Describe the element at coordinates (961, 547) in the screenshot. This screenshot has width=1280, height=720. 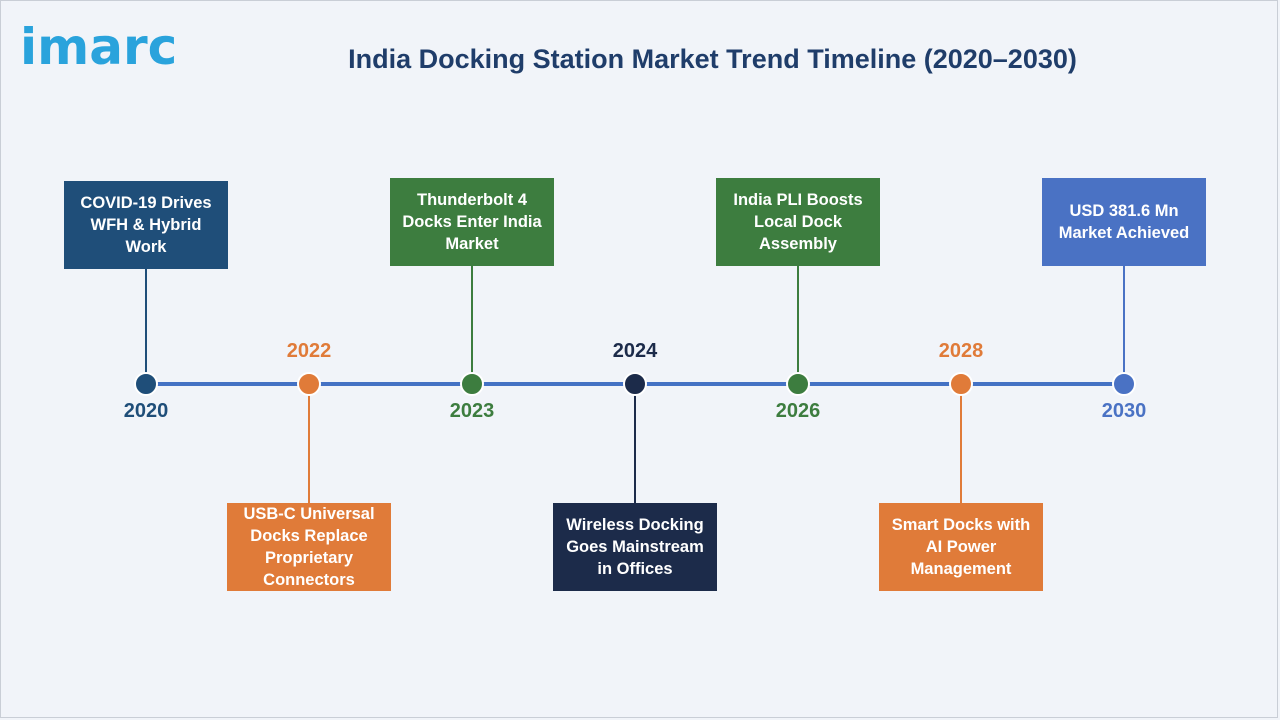
I see `milestone-box-2028: Smart Docks with AI Power Management` at that location.